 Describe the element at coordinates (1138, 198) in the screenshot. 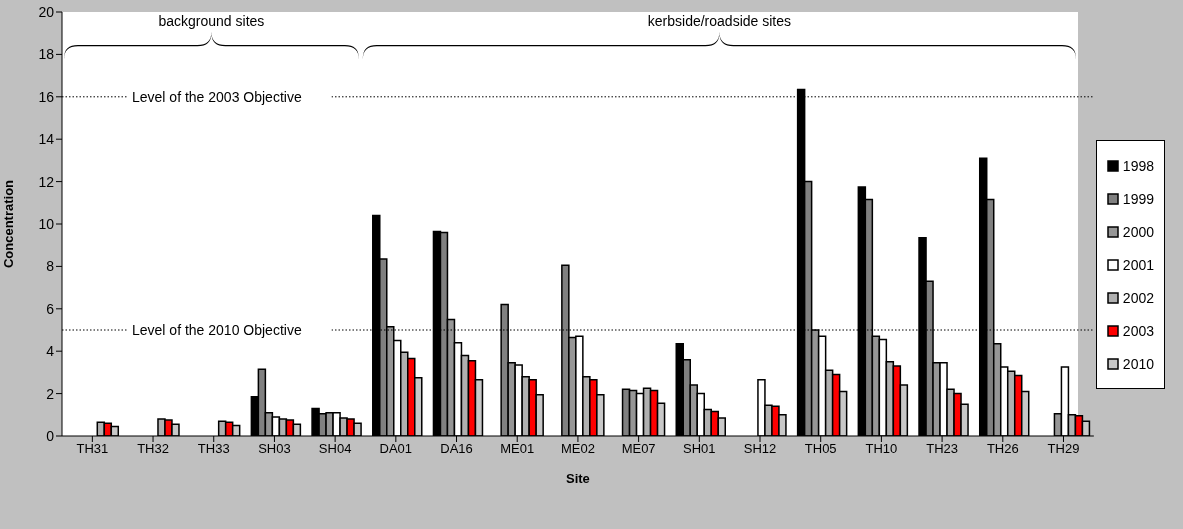

I see `legend-label: 1999` at that location.